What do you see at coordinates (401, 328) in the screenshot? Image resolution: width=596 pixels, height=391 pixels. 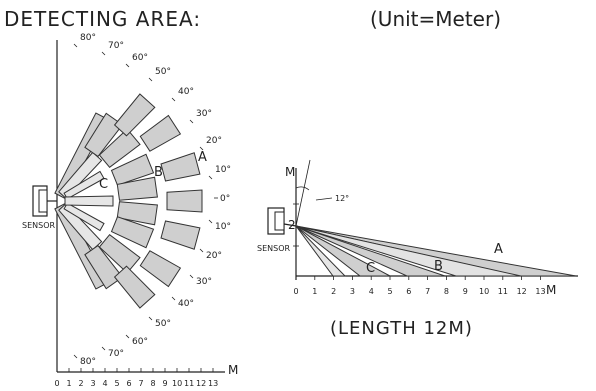 I see `side-view-caption: (LENGTH 12M)` at bounding box center [401, 328].